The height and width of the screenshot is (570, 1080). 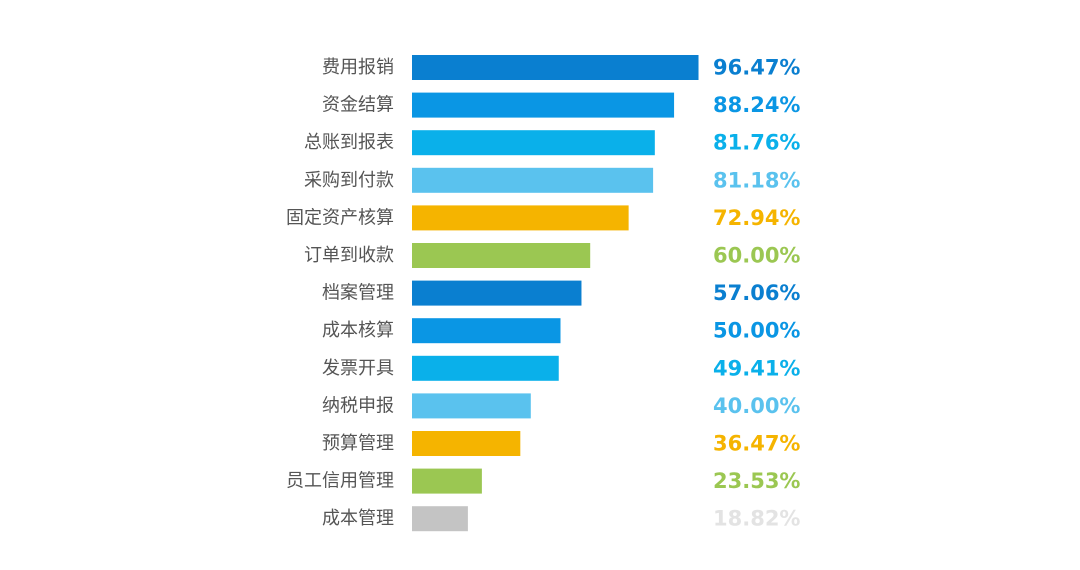 What do you see at coordinates (358, 330) in the screenshot?
I see `category-label: 成本核算` at bounding box center [358, 330].